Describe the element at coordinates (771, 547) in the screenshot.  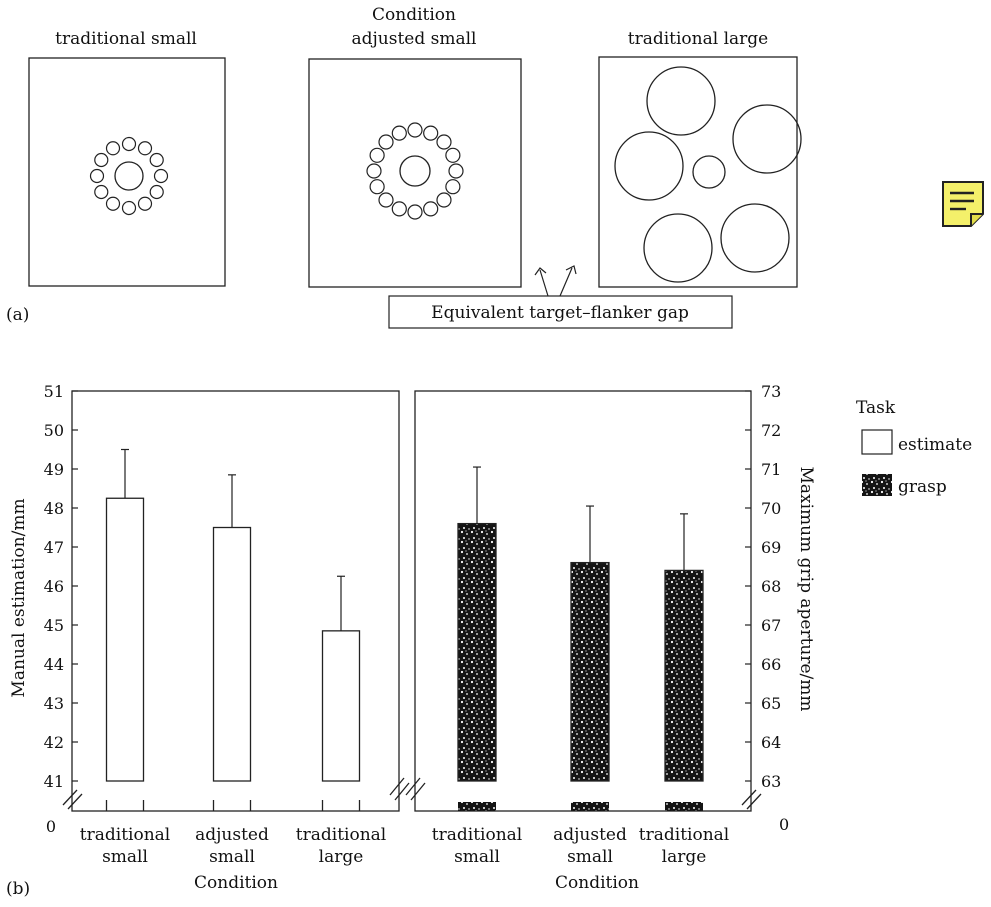
I see `y-tick-label: 69` at that location.